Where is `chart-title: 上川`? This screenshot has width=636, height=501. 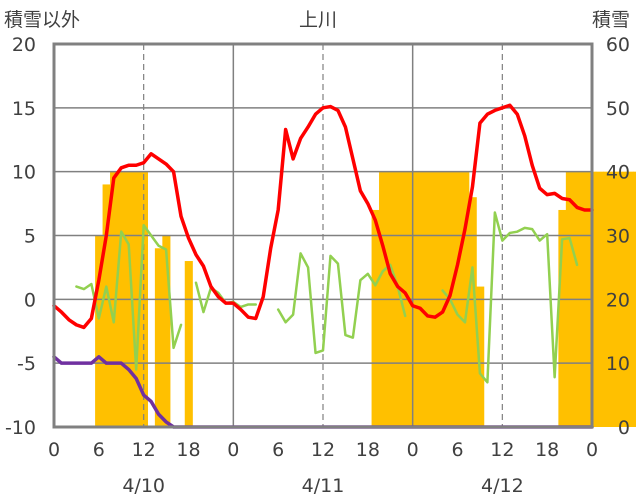
chart-title: 上川 is located at coordinates (318, 20).